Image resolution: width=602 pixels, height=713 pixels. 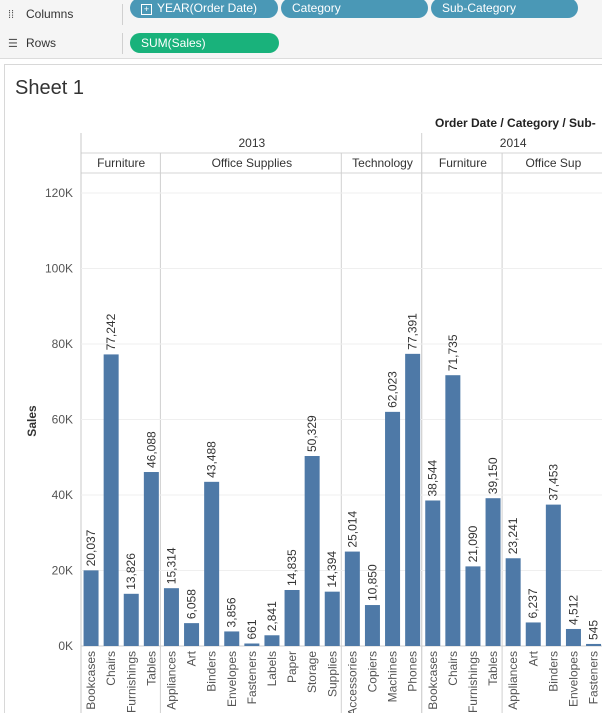 What do you see at coordinates (146, 9) in the screenshot?
I see `expand-plus-icon: +` at bounding box center [146, 9].